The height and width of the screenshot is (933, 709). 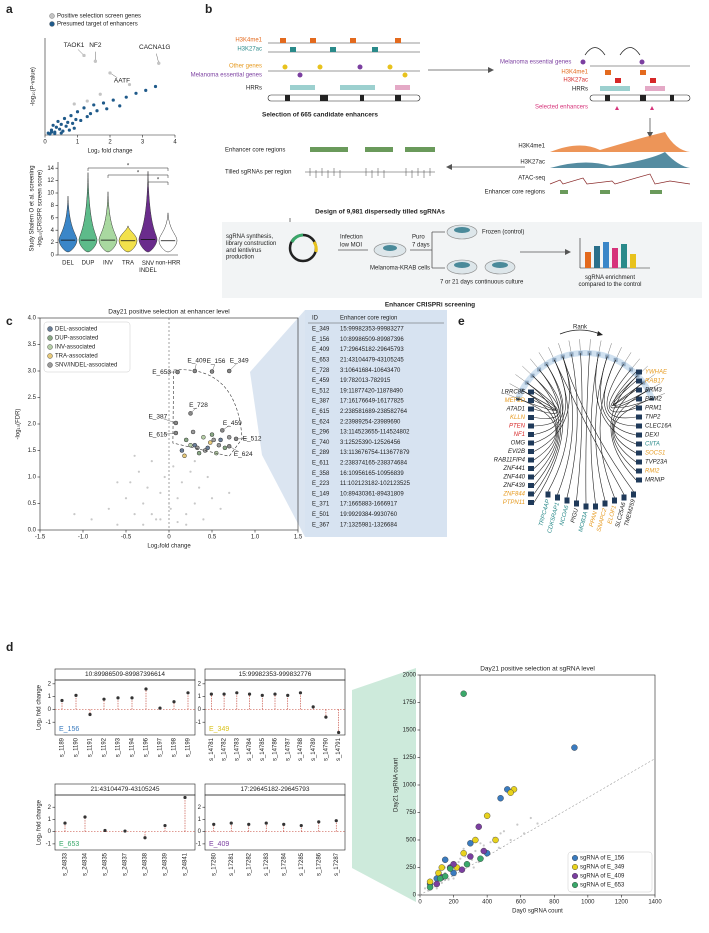 What do you see at coordinates (189, 747) in the screenshot?
I see `x-tick-label: s_1199` at bounding box center [189, 747].